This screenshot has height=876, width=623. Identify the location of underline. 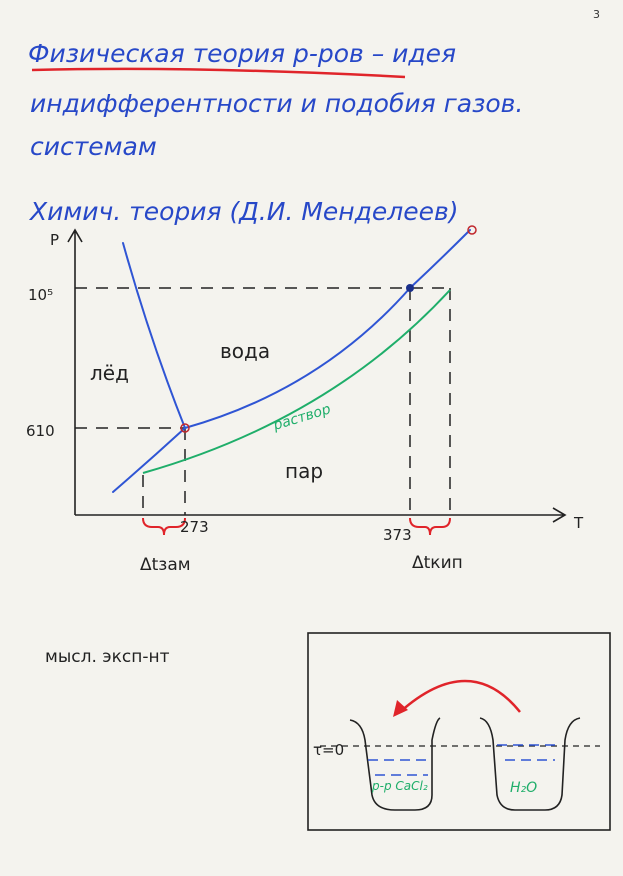
(218, 73).